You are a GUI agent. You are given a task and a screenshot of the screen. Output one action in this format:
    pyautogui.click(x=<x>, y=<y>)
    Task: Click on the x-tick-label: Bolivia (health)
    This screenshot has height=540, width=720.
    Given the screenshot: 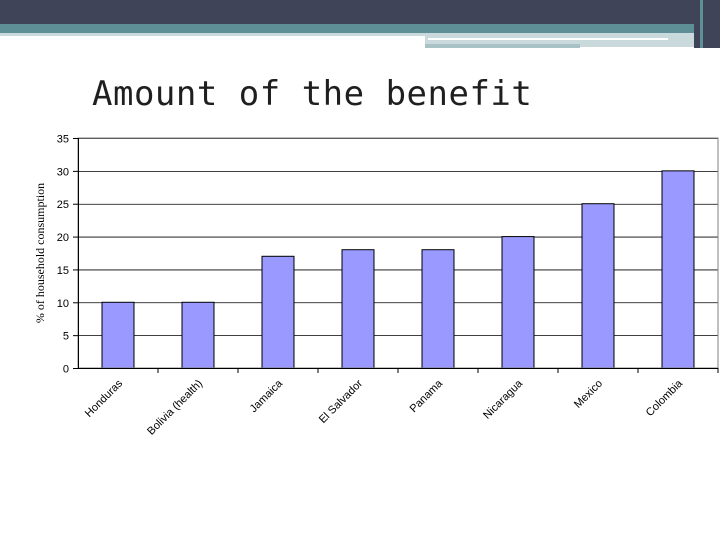 What is the action you would take?
    pyautogui.click(x=175, y=408)
    